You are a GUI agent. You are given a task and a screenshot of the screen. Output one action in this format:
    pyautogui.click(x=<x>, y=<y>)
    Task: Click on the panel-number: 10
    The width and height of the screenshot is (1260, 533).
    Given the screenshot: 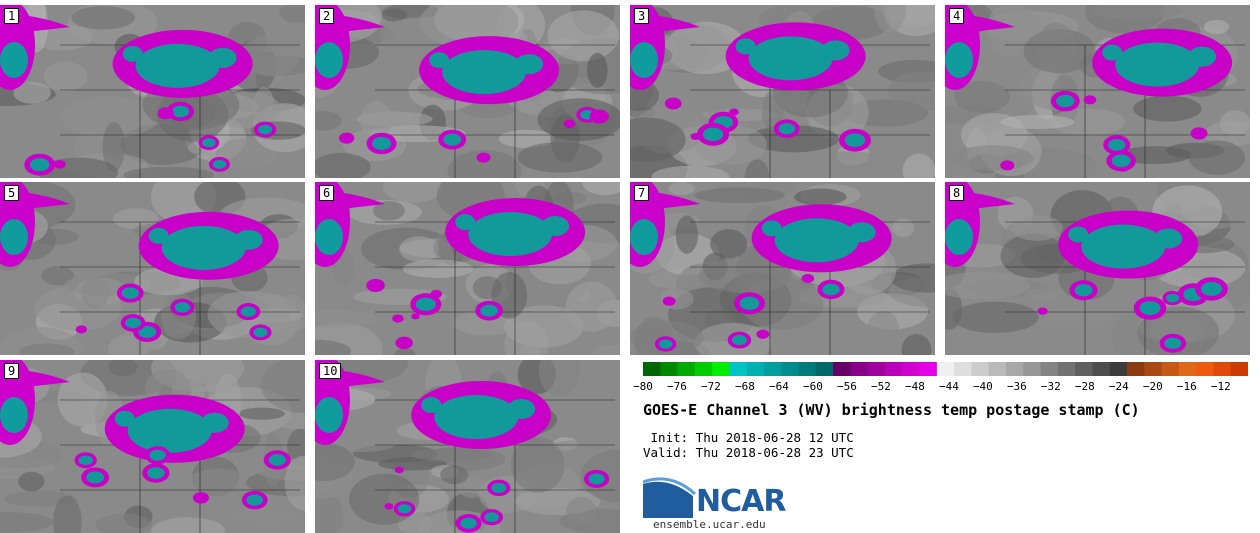 What is the action you would take?
    pyautogui.click(x=330, y=371)
    